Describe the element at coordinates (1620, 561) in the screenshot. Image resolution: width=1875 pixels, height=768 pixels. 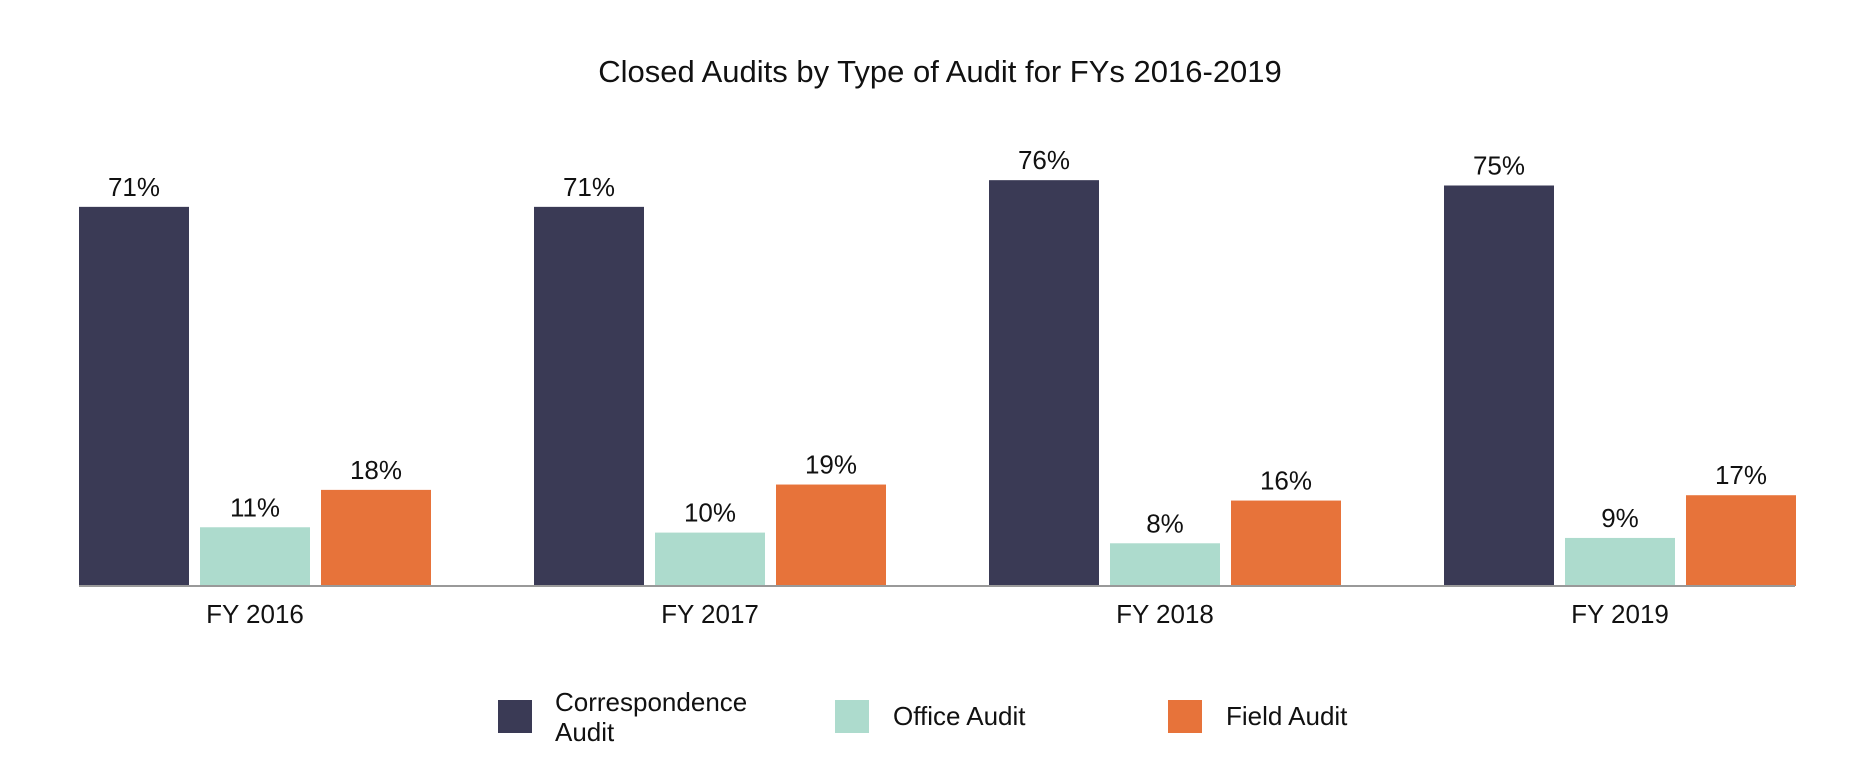
I see `bar-office-audit-fy-2019` at that location.